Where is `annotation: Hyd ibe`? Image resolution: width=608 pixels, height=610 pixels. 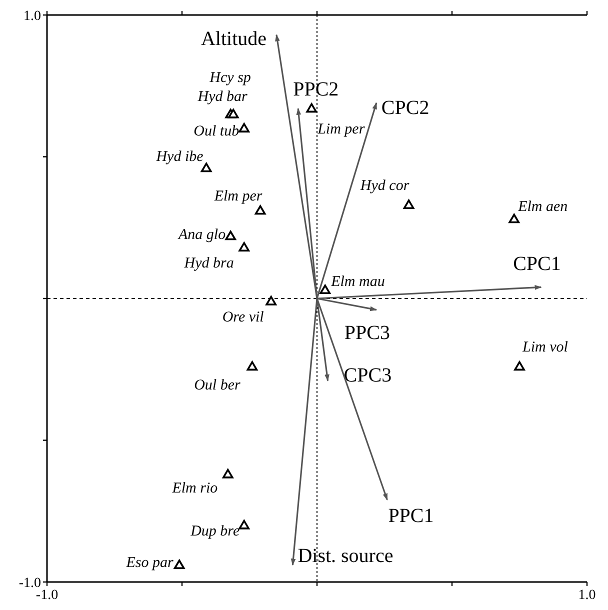 annotation: Hyd ibe is located at coordinates (179, 157).